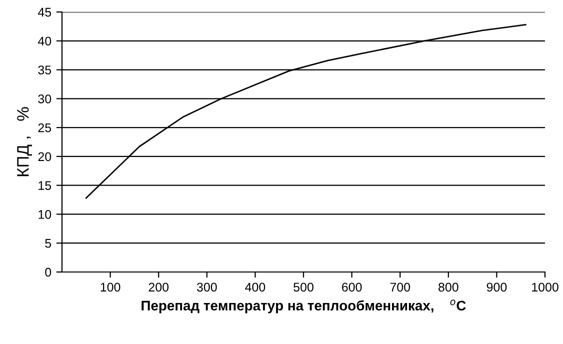 The image size is (563, 344). Describe the element at coordinates (448, 287) in the screenshot. I see `x-tick-label: 800` at that location.